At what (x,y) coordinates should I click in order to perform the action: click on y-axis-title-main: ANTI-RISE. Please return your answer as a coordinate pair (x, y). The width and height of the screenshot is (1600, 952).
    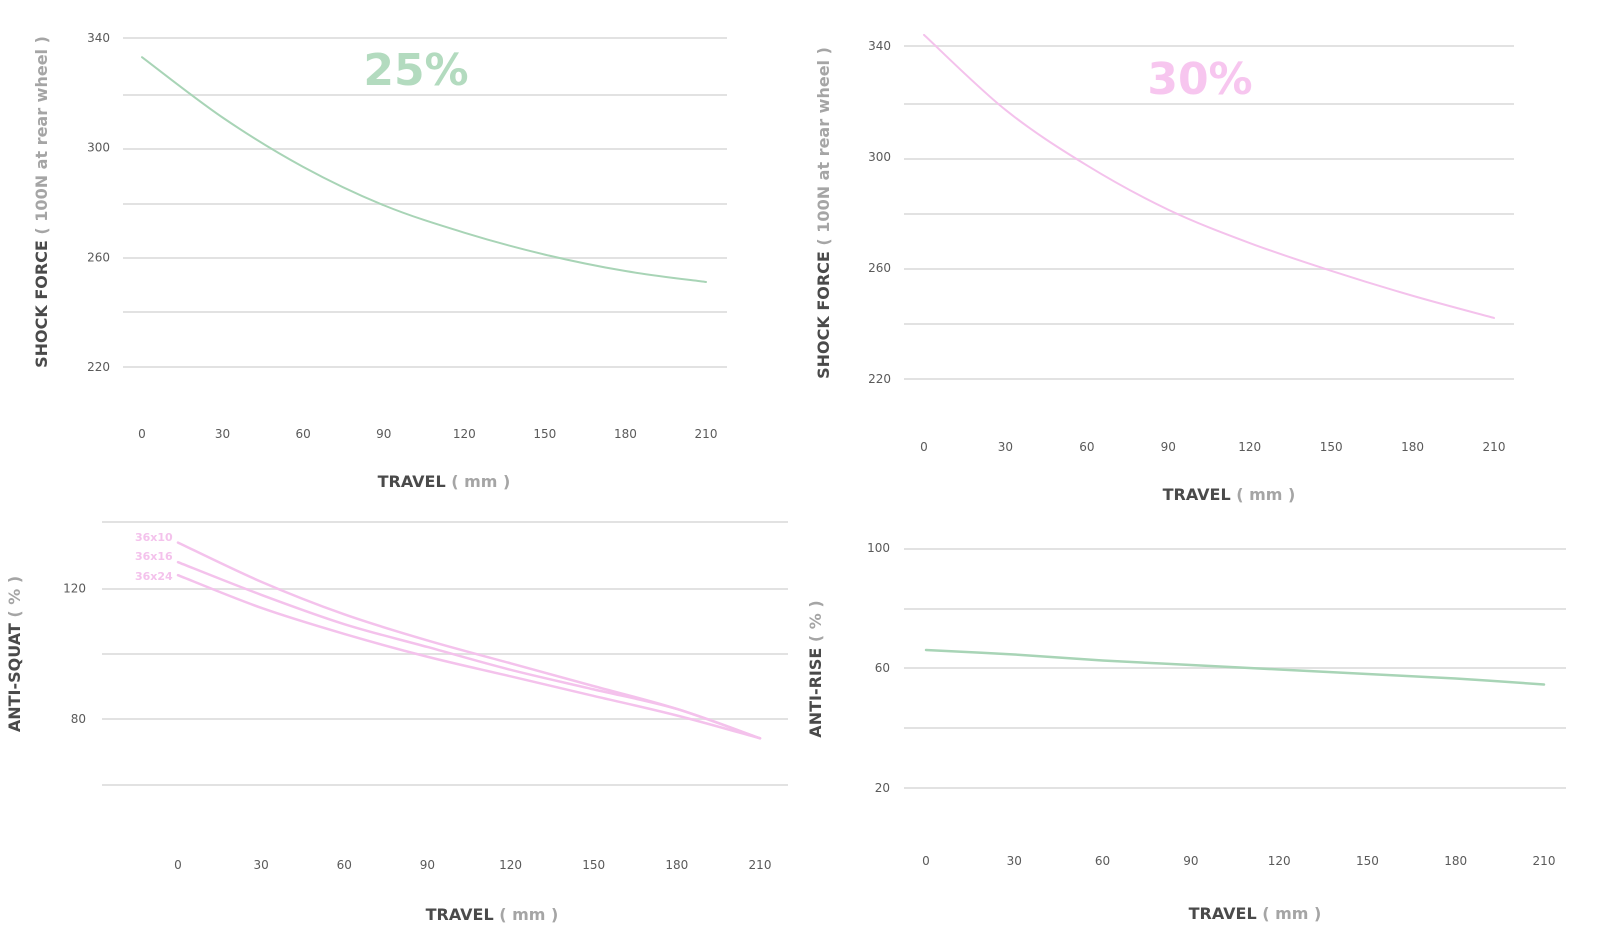
    Looking at the image, I should click on (815, 693).